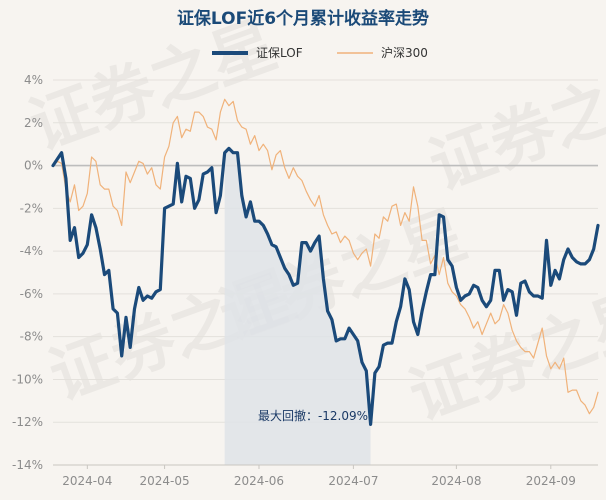  I want to click on x-tick-label: 2024-06, so click(259, 481).